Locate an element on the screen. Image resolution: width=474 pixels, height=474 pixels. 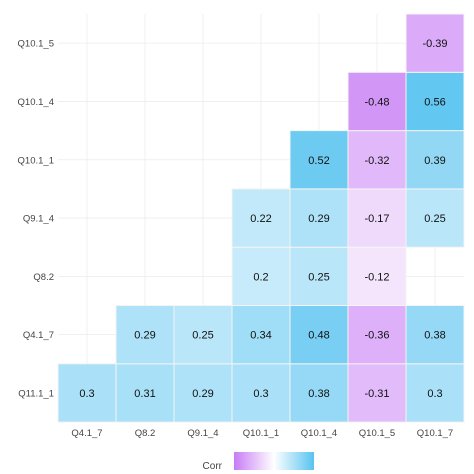
cell-value-label: 0.2 is located at coordinates (260, 277).